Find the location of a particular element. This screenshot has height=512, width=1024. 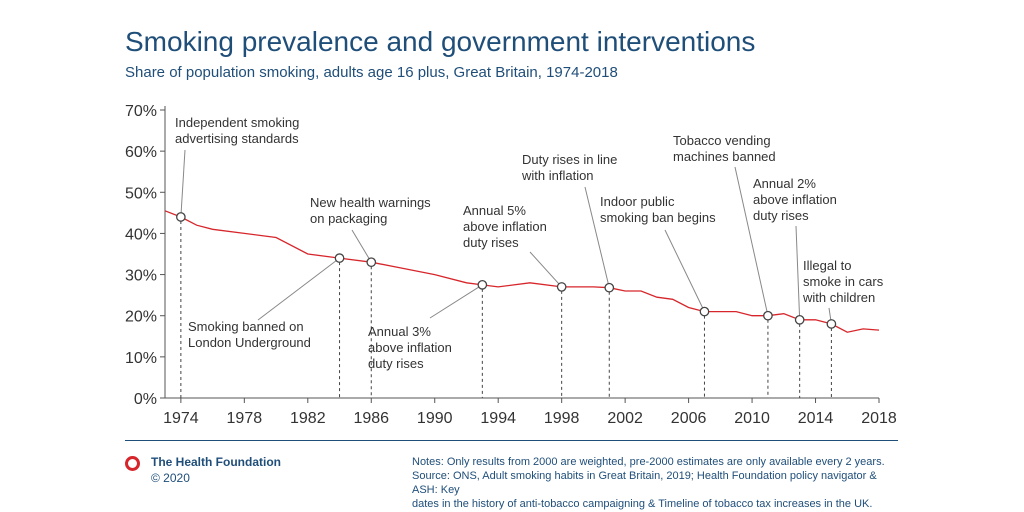

x-tick-label: 1986 is located at coordinates (371, 418).